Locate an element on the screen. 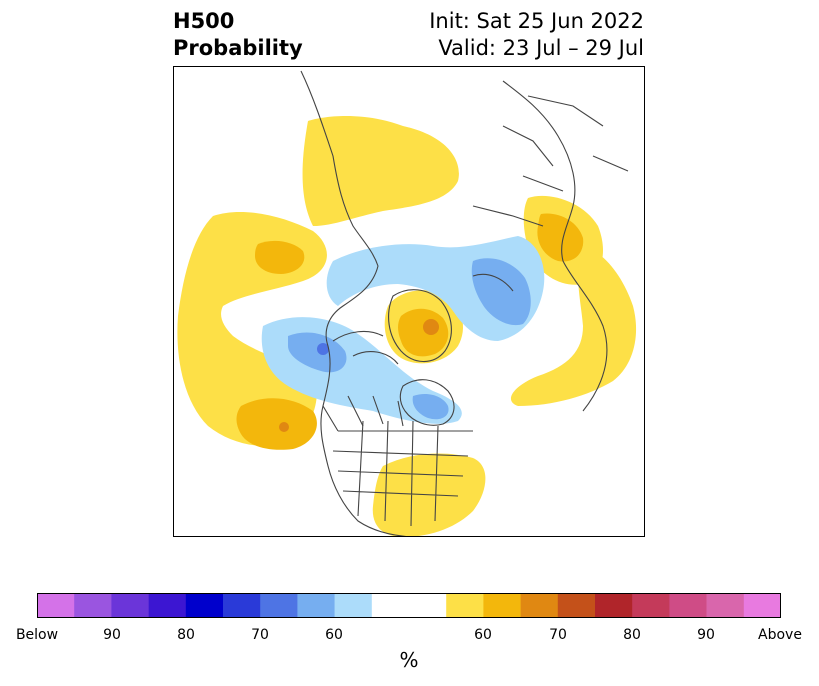 This screenshot has height=686, width=819. anomaly-canadian-arctic-core is located at coordinates (317, 352).